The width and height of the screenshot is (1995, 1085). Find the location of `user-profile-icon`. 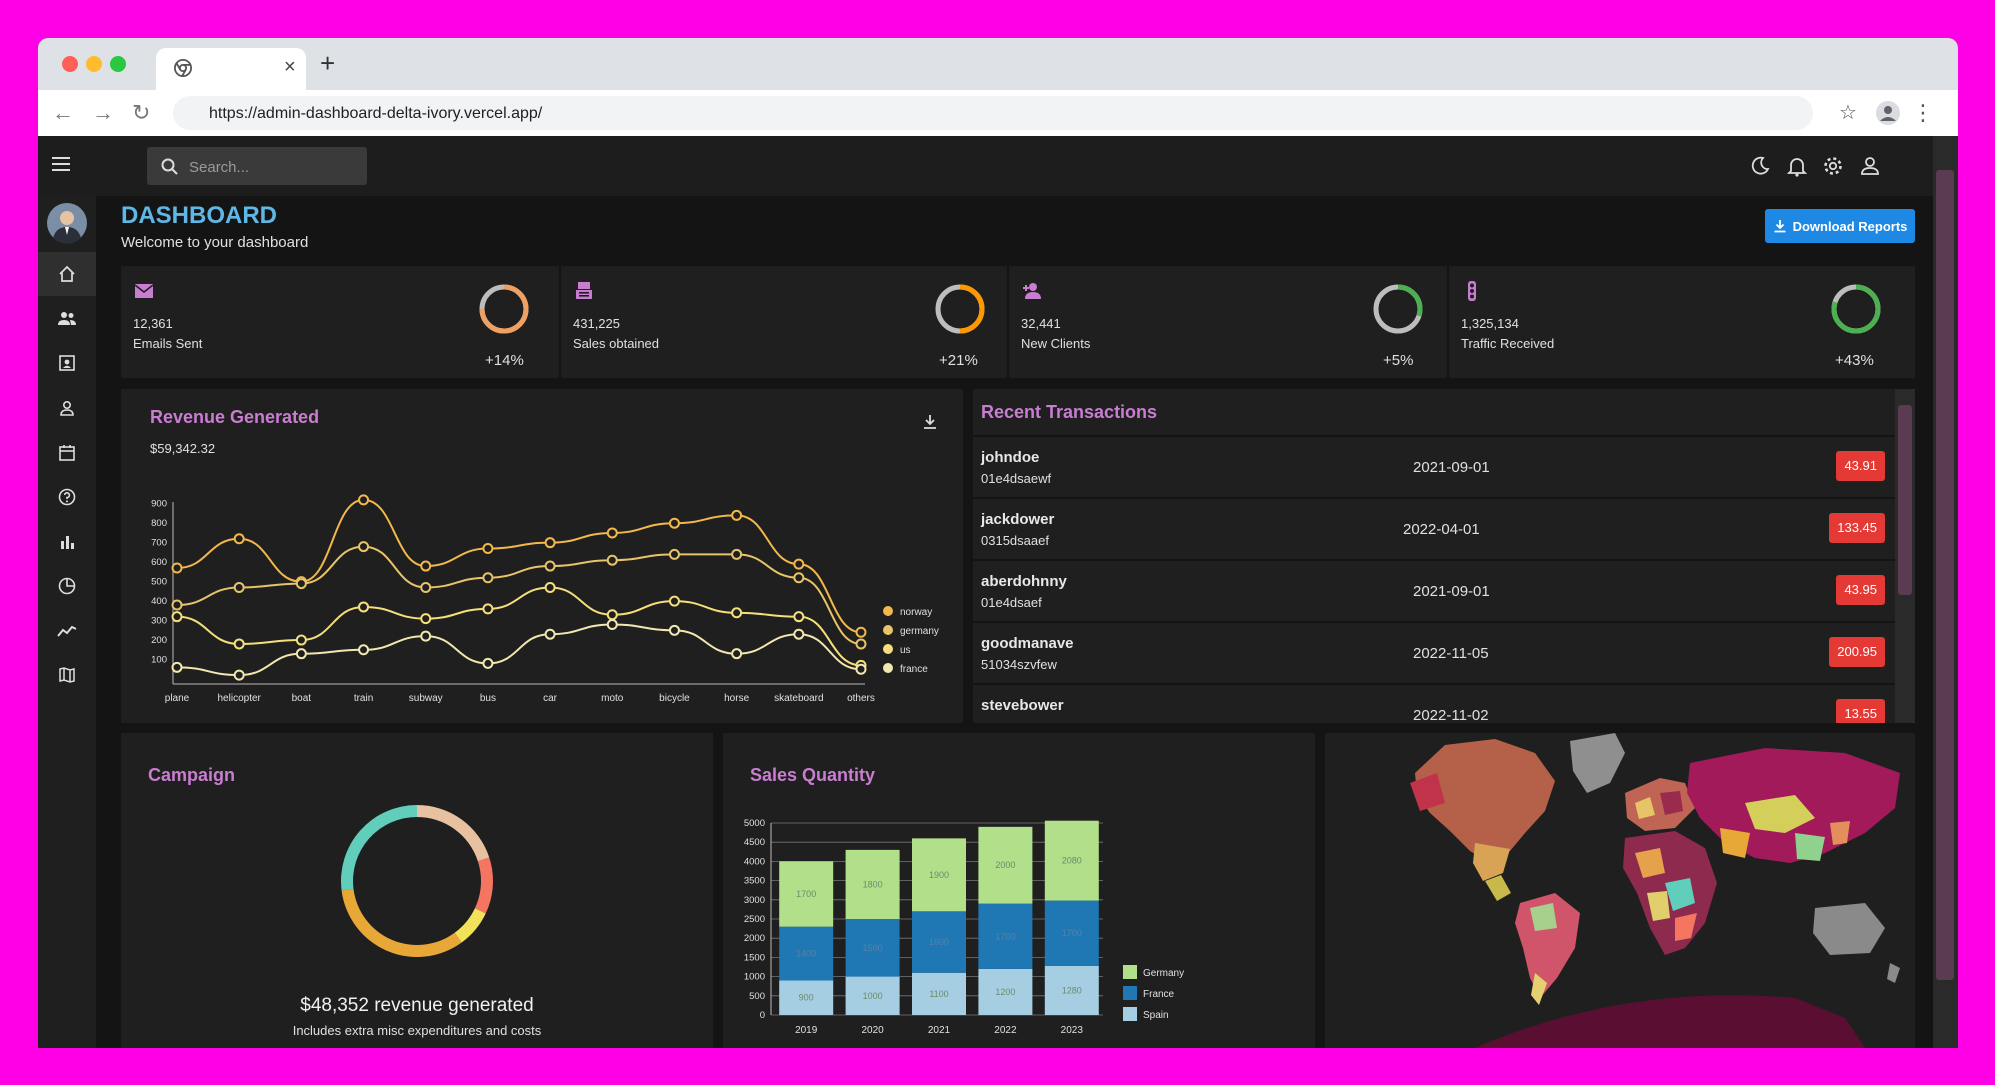

user-profile-icon is located at coordinates (1870, 166).